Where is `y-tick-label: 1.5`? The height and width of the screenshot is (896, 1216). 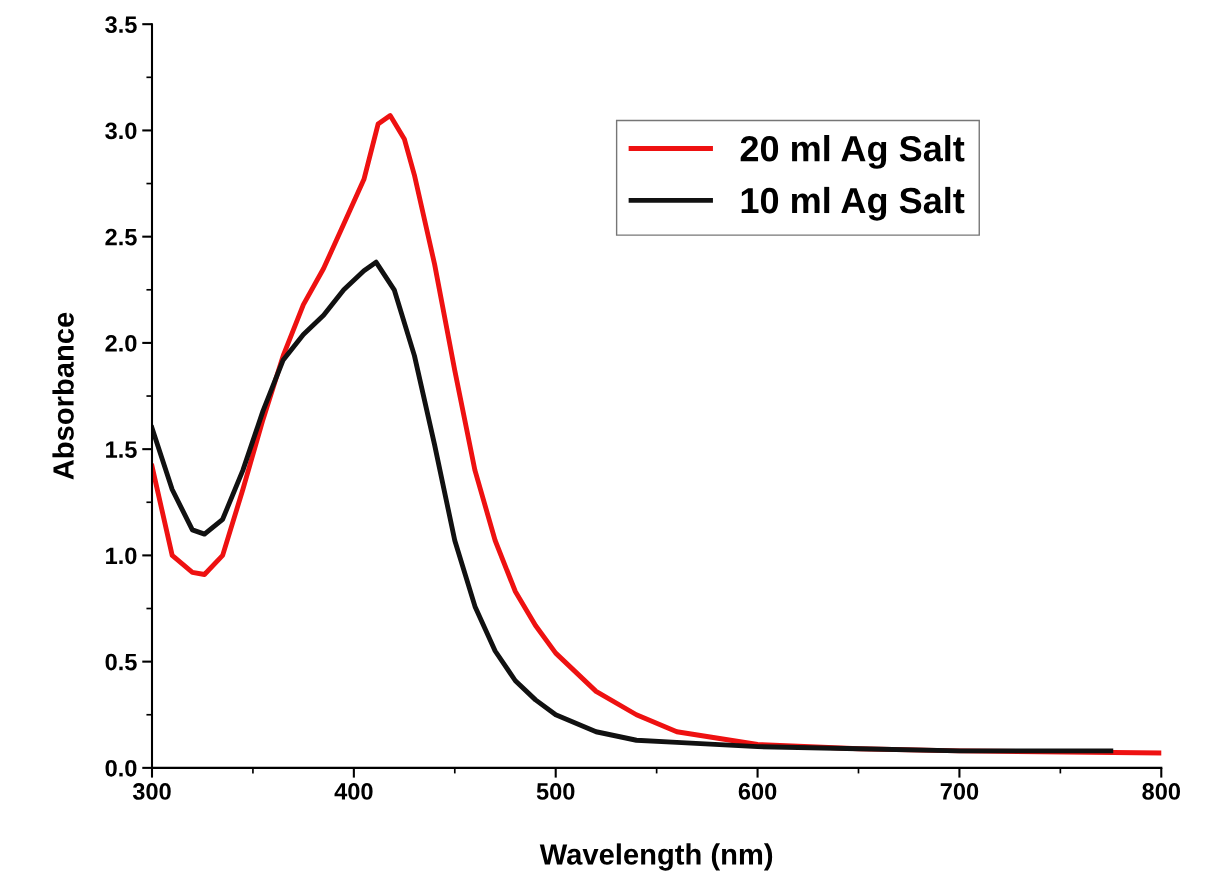
y-tick-label: 1.5 is located at coordinates (121, 449).